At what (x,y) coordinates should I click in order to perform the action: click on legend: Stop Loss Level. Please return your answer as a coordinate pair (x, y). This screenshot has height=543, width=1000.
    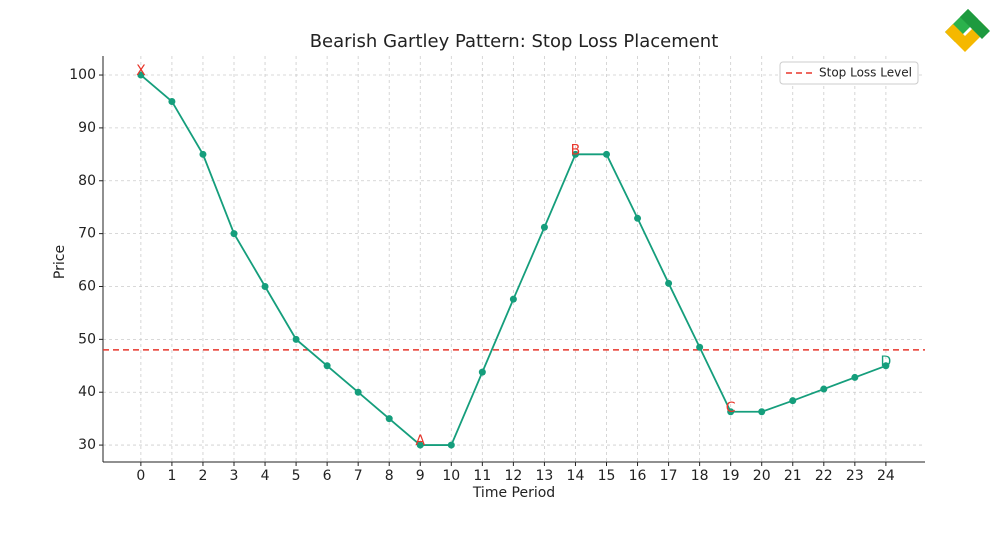
    Looking at the image, I should click on (849, 73).